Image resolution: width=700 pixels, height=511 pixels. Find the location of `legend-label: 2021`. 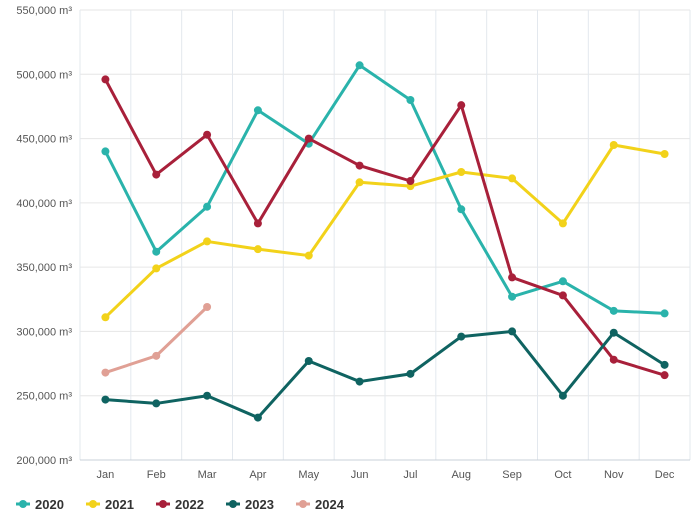

legend-label: 2021 is located at coordinates (119, 504).